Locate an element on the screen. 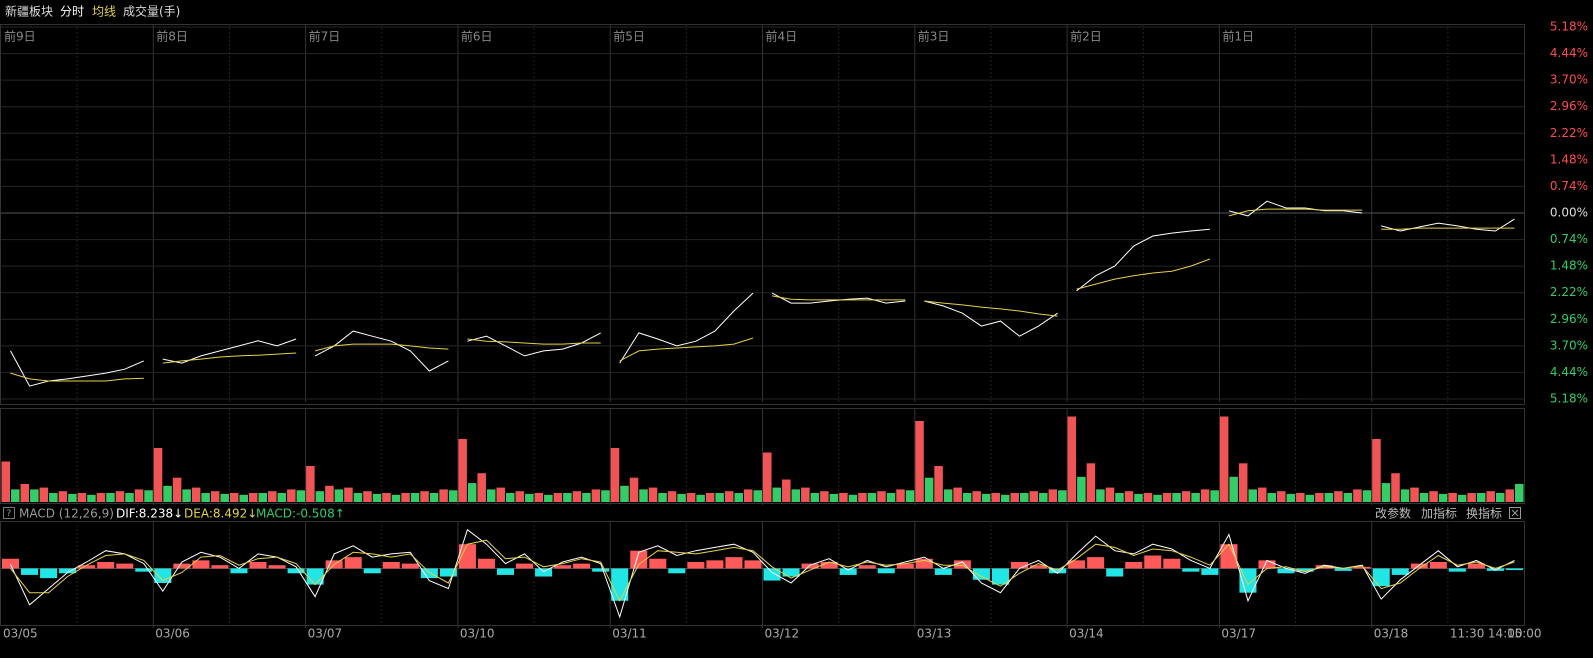 The width and height of the screenshot is (1593, 658). mode-label: 分时 is located at coordinates (72, 12).